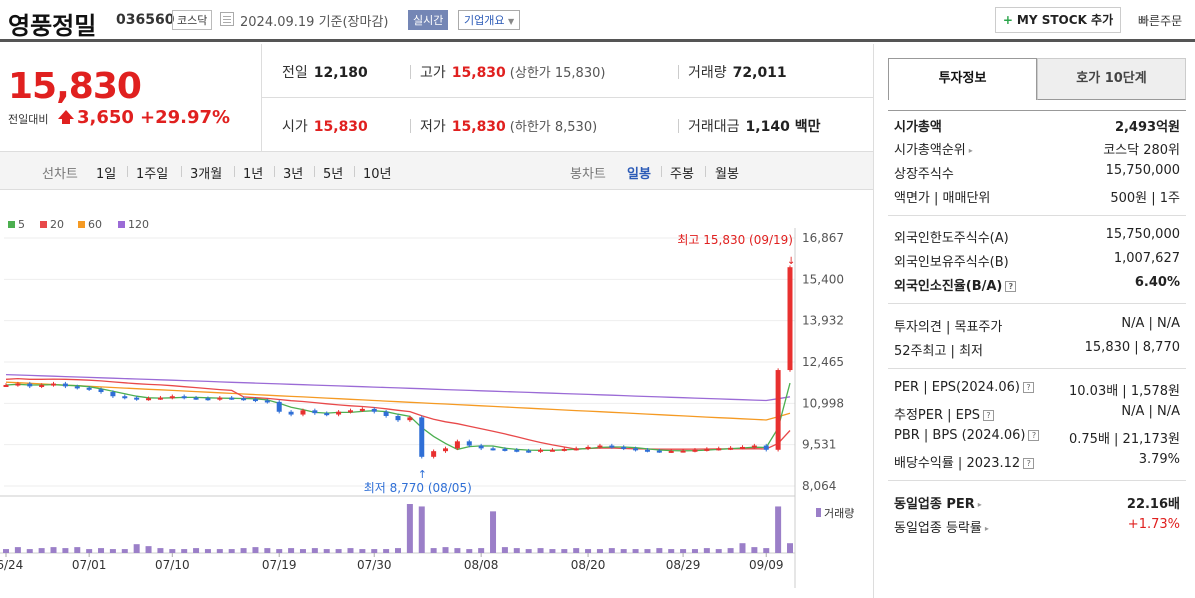  What do you see at coordinates (948, 327) in the screenshot?
I see `opinion-label: 투자의견 | 목표주가` at bounding box center [948, 327].